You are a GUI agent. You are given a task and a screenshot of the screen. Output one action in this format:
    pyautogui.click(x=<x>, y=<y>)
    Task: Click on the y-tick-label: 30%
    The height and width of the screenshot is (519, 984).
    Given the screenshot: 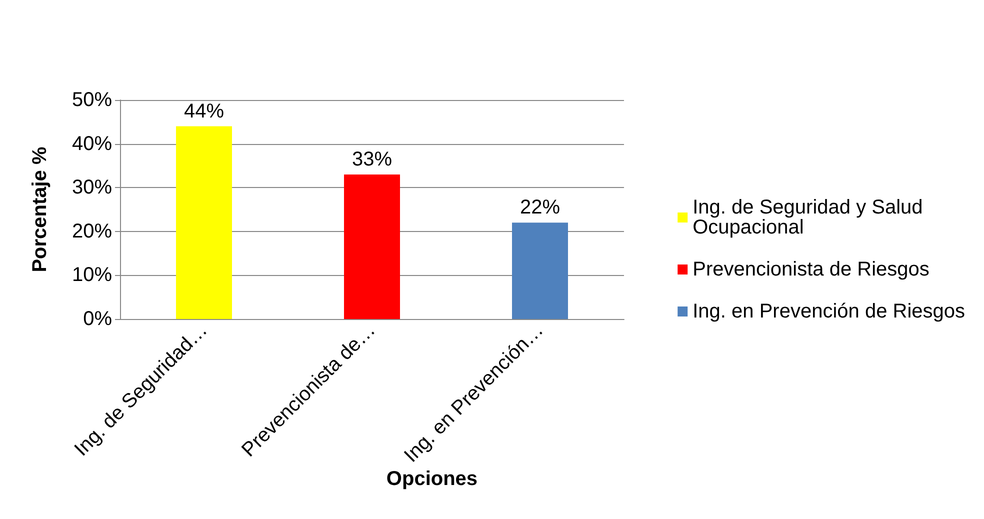 What is the action you would take?
    pyautogui.click(x=92, y=187)
    